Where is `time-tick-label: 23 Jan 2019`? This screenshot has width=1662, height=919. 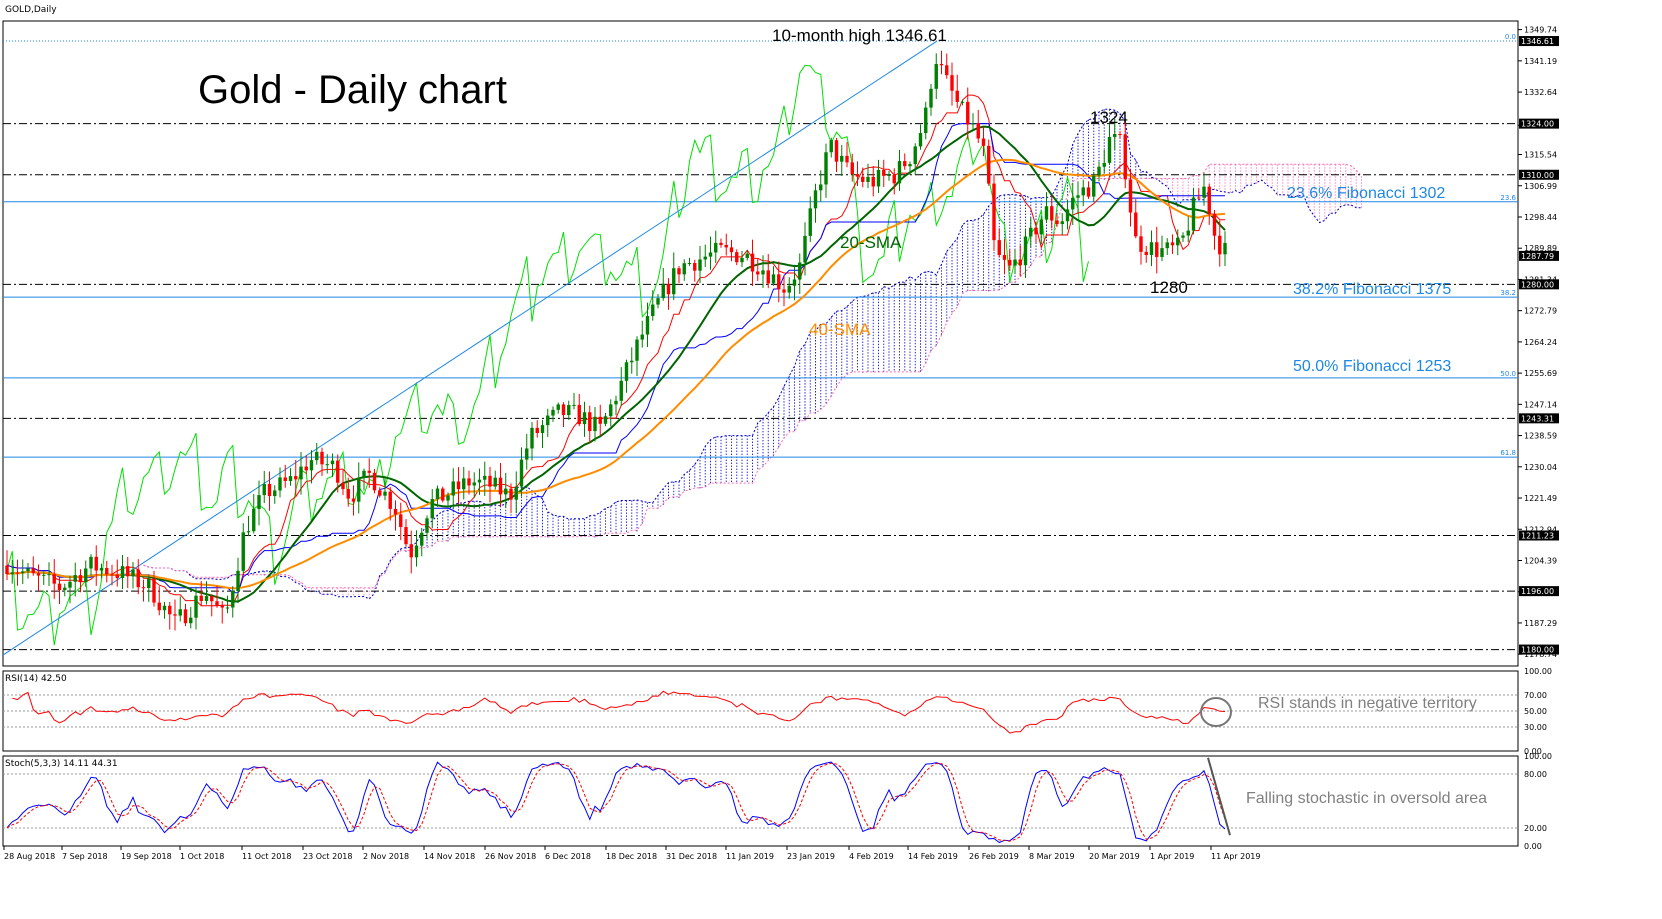
time-tick-label: 23 Jan 2019 is located at coordinates (811, 856).